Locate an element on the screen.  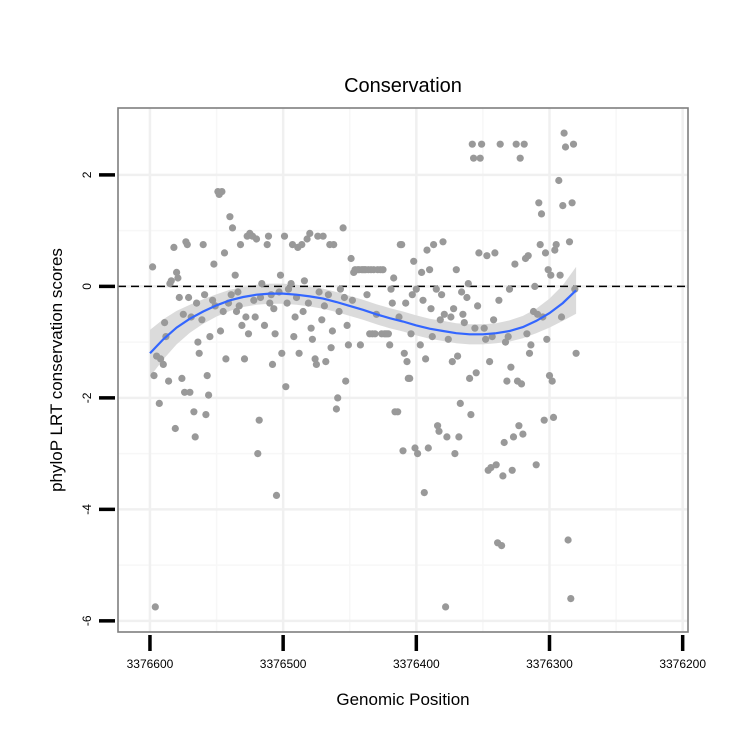
y-tick-label: 0 is located at coordinates (87, 286).